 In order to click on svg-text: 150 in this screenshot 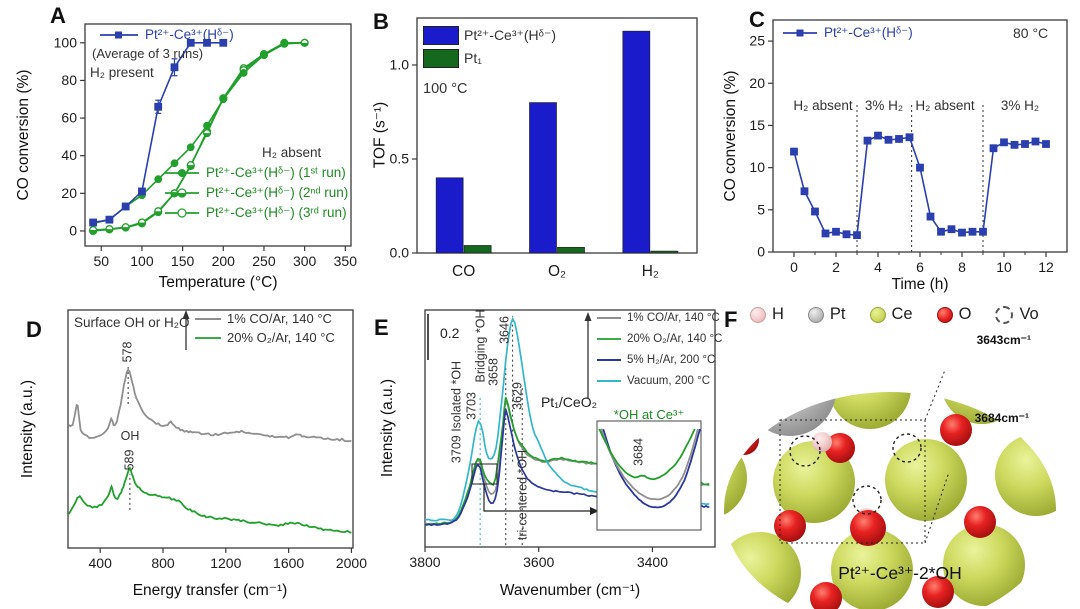, I will do `click(183, 261)`.